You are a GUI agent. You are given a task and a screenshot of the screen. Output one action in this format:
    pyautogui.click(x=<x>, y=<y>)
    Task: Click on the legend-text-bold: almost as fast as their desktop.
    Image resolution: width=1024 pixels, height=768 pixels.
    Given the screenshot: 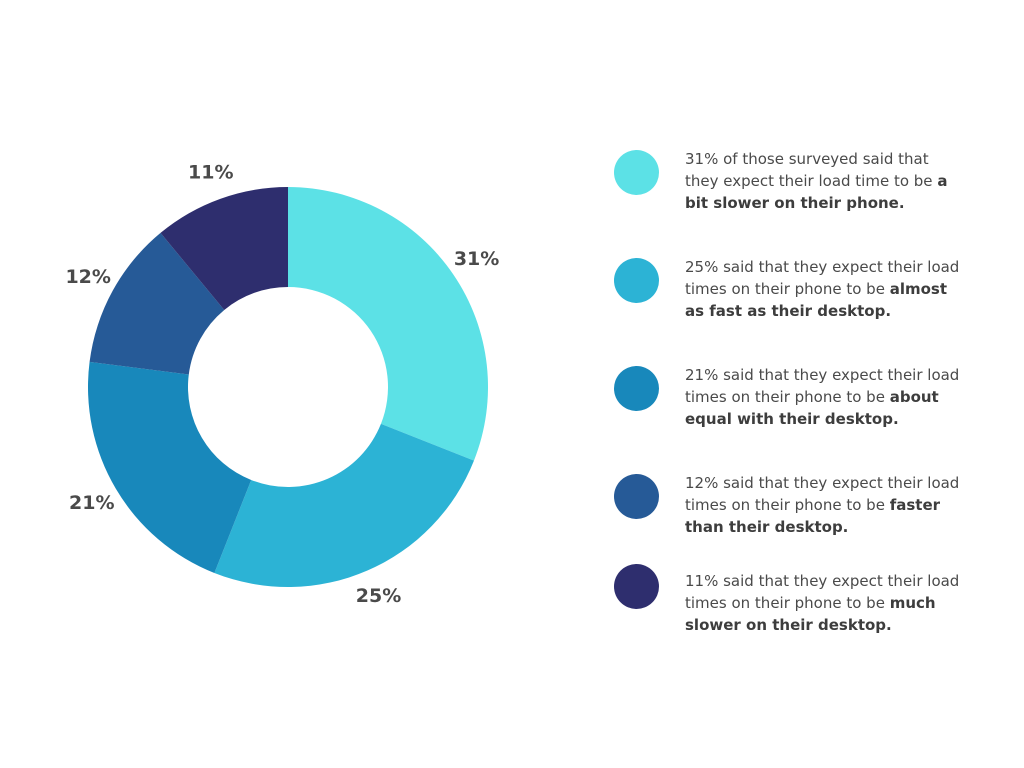 What is the action you would take?
    pyautogui.click(x=816, y=300)
    